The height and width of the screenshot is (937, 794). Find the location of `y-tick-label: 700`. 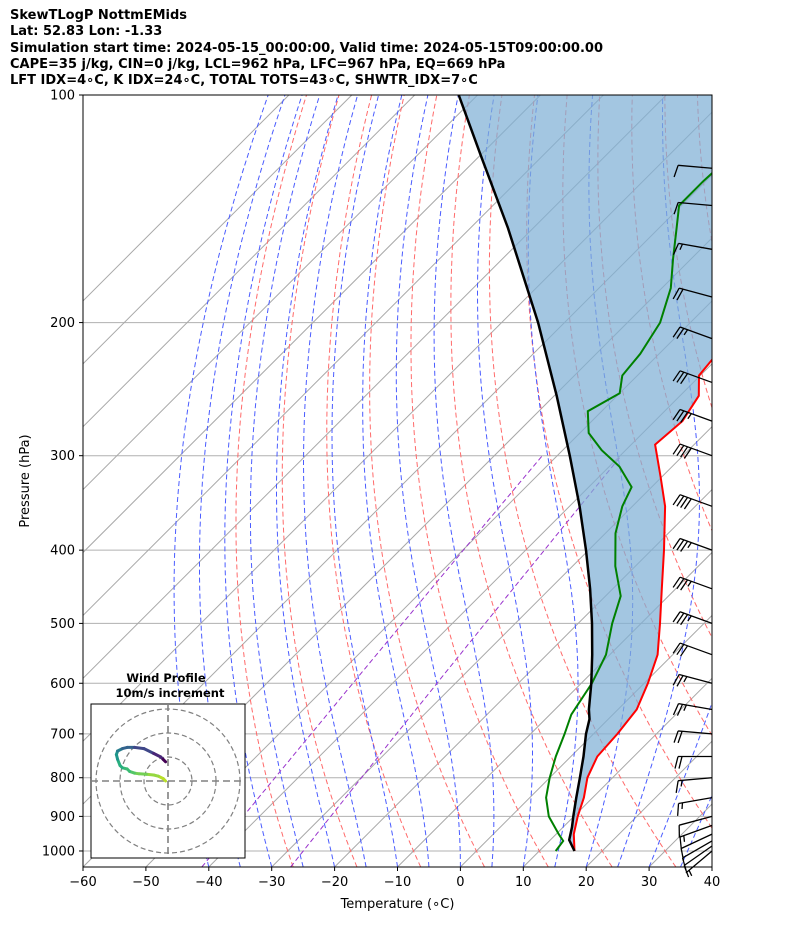

y-tick-label: 700 is located at coordinates (62, 734).